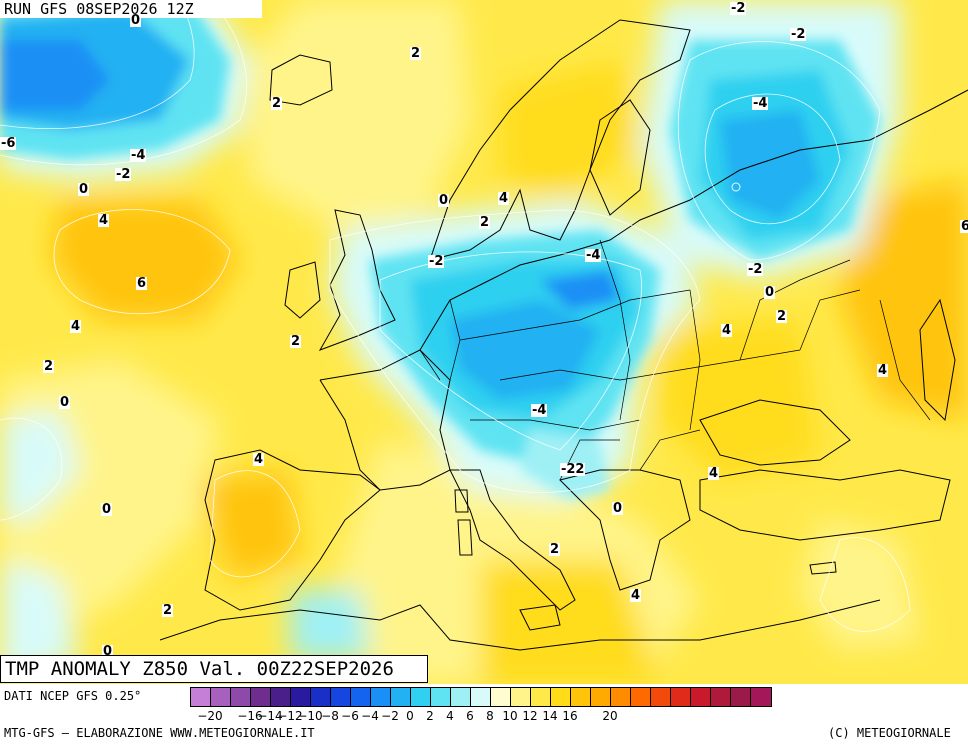 This screenshot has height=745, width=968. What do you see at coordinates (270, 716) in the screenshot?
I see `legend-tick-label: −14` at bounding box center [270, 716].